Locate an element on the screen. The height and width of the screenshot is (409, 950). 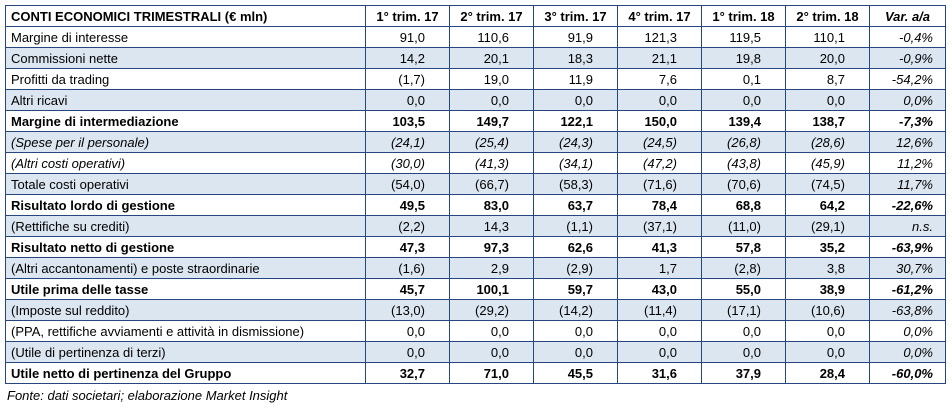
value-cell: (14,2) is located at coordinates (575, 310).